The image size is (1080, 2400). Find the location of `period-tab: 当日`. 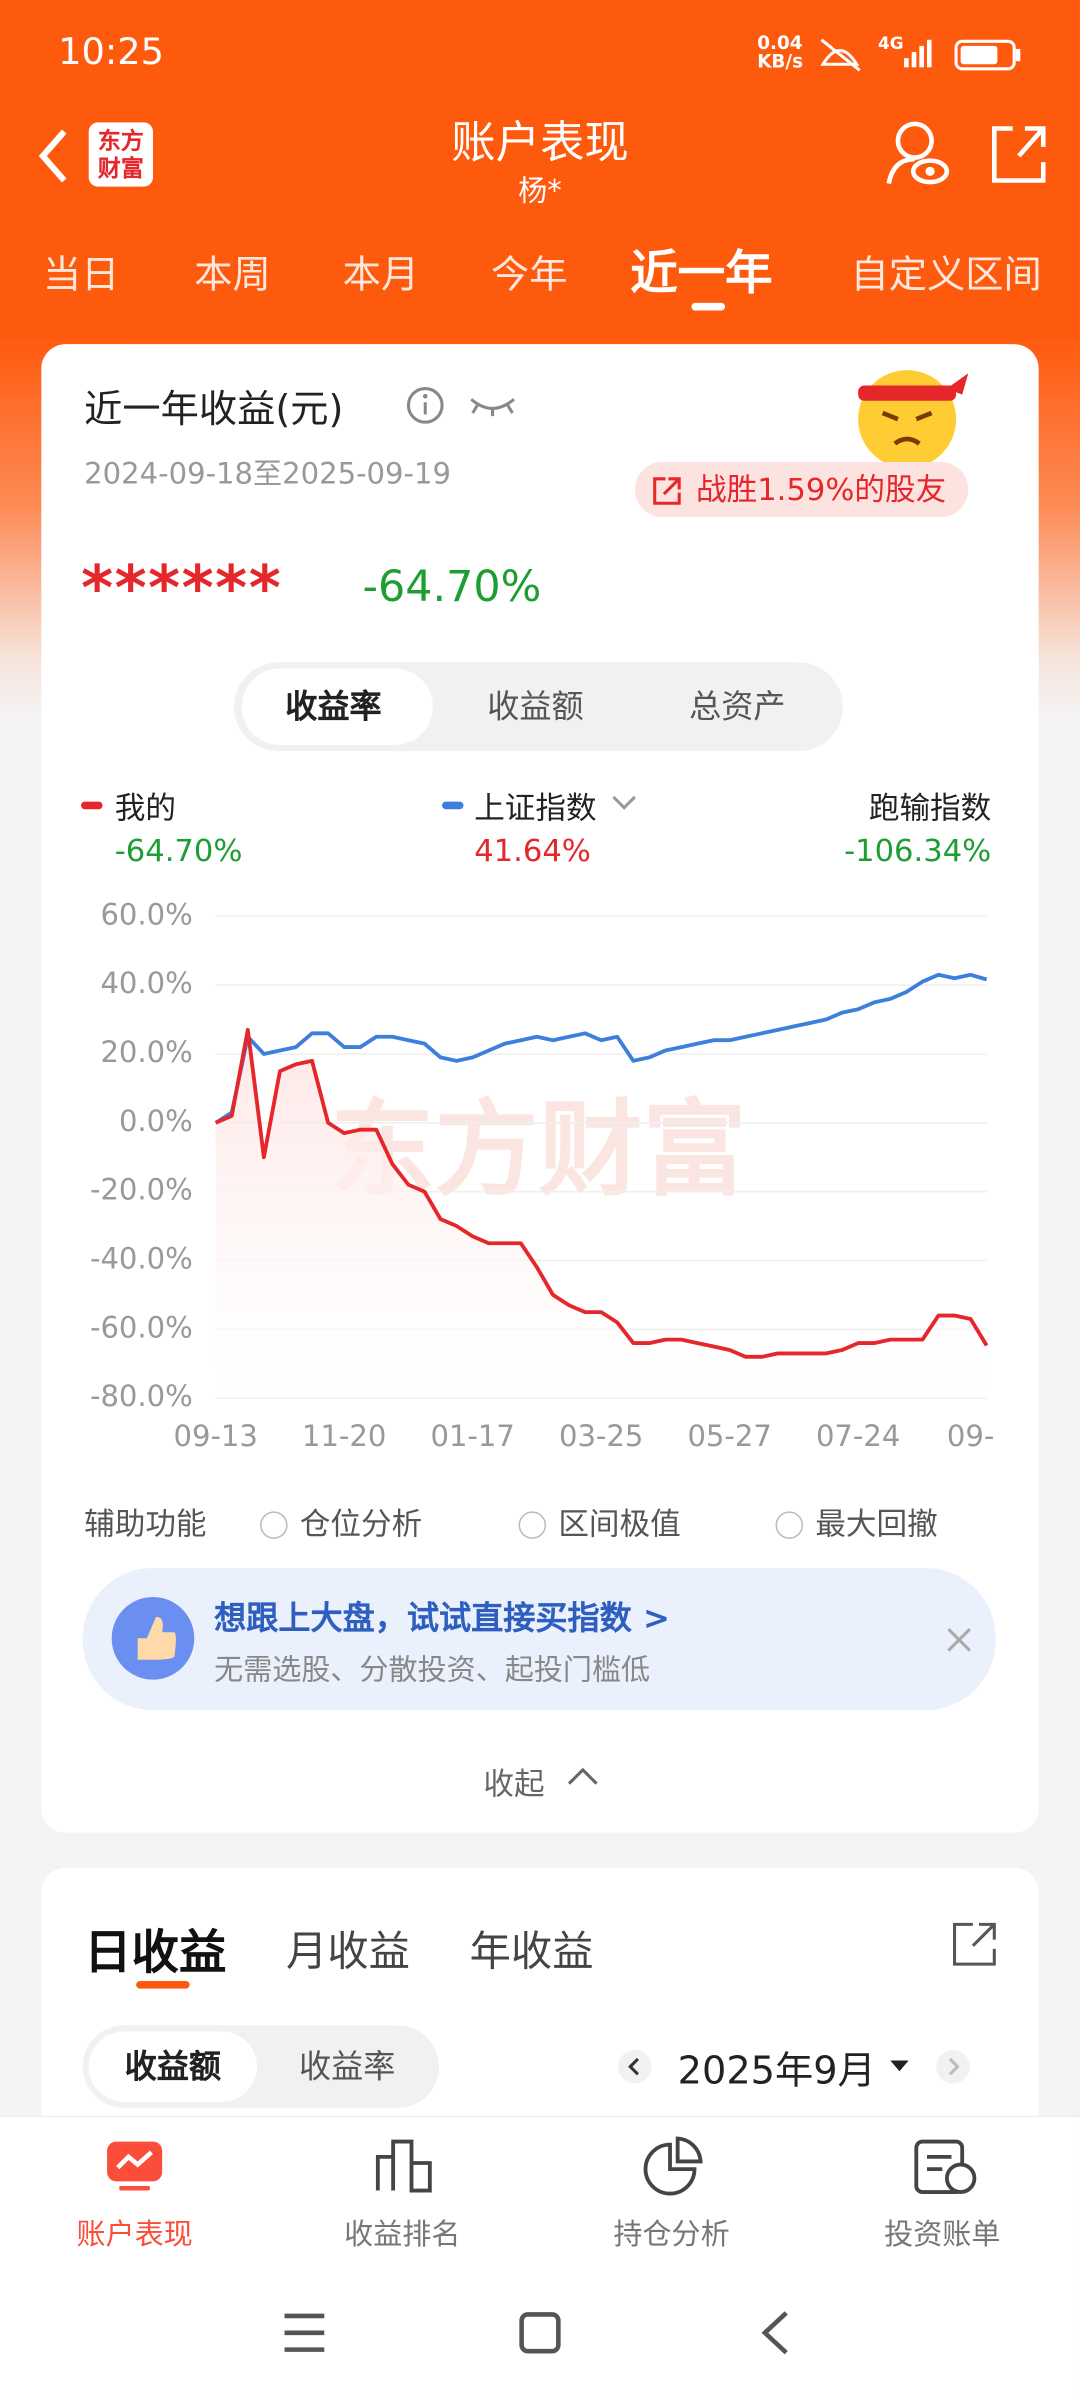

period-tab: 当日 is located at coordinates (81, 274).